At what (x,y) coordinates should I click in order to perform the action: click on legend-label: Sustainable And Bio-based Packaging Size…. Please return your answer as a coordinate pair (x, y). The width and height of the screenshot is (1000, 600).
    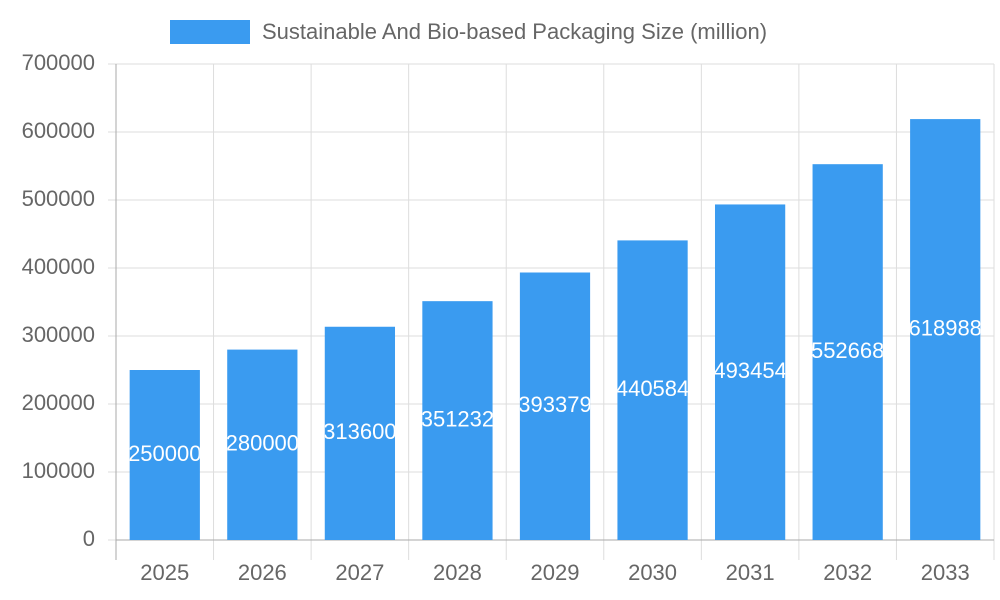
    Looking at the image, I should click on (514, 31).